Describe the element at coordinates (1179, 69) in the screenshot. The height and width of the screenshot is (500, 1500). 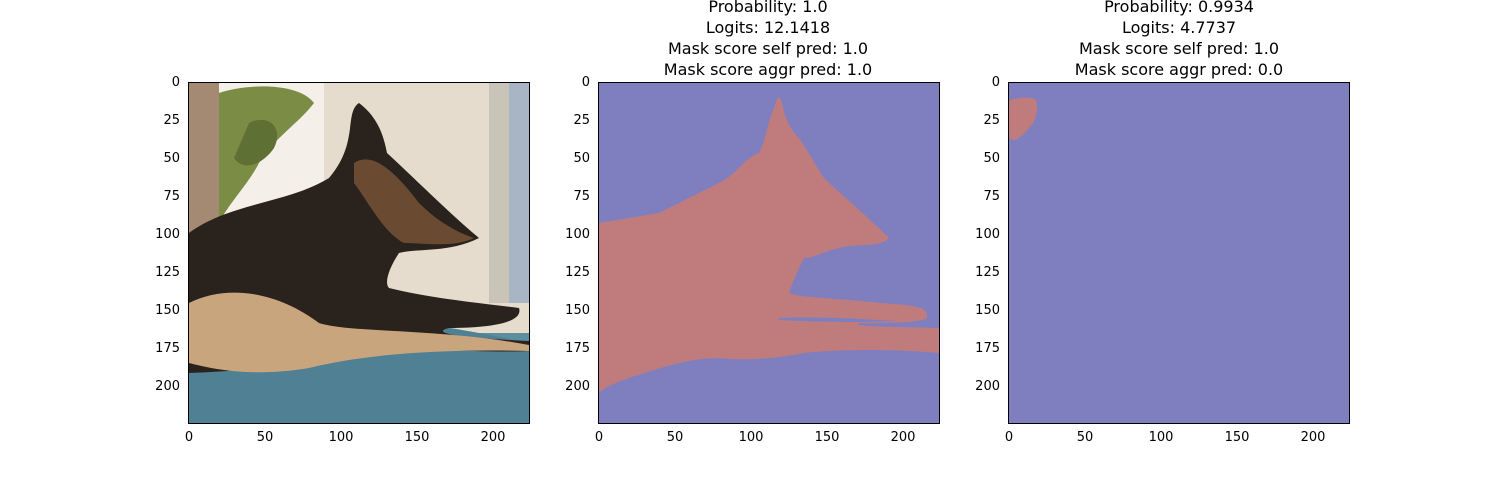
I see `title-line: Mask score aggr pred: 0.0` at that location.